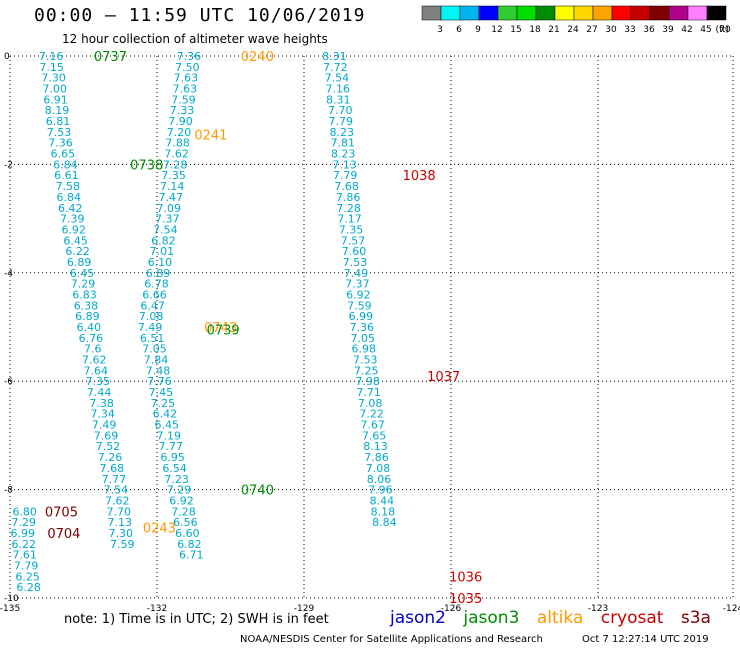 This screenshot has height=650, width=740. Describe the element at coordinates (156, 284) in the screenshot. I see `swh-value-label: 6.78` at that location.